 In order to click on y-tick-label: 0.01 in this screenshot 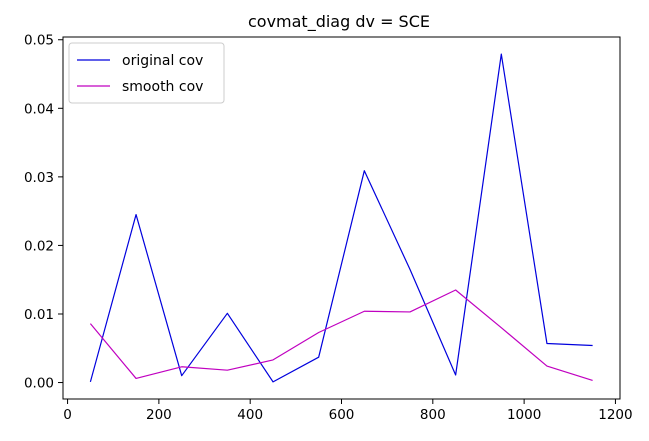, I will do `click(39, 315)`.